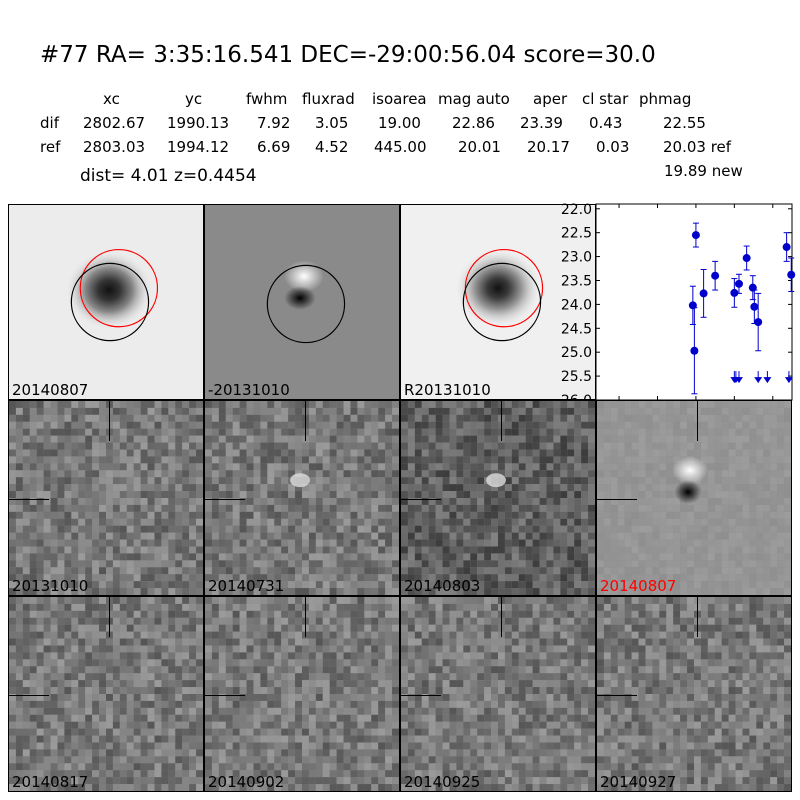  Describe the element at coordinates (606, 123) in the screenshot. I see `table-cell: 0.43` at that location.